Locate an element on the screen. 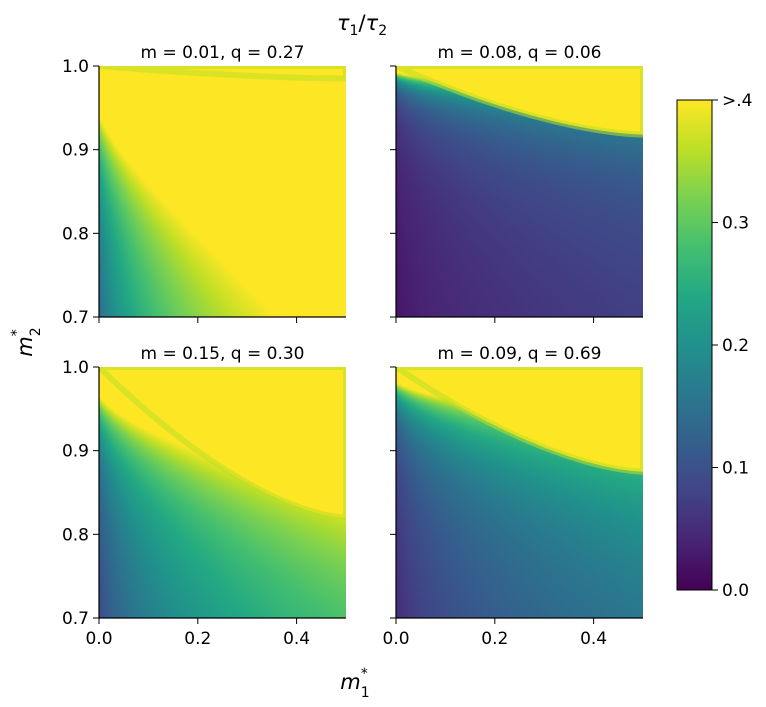  colorbar-tick-label: 0.1 is located at coordinates (735, 469).